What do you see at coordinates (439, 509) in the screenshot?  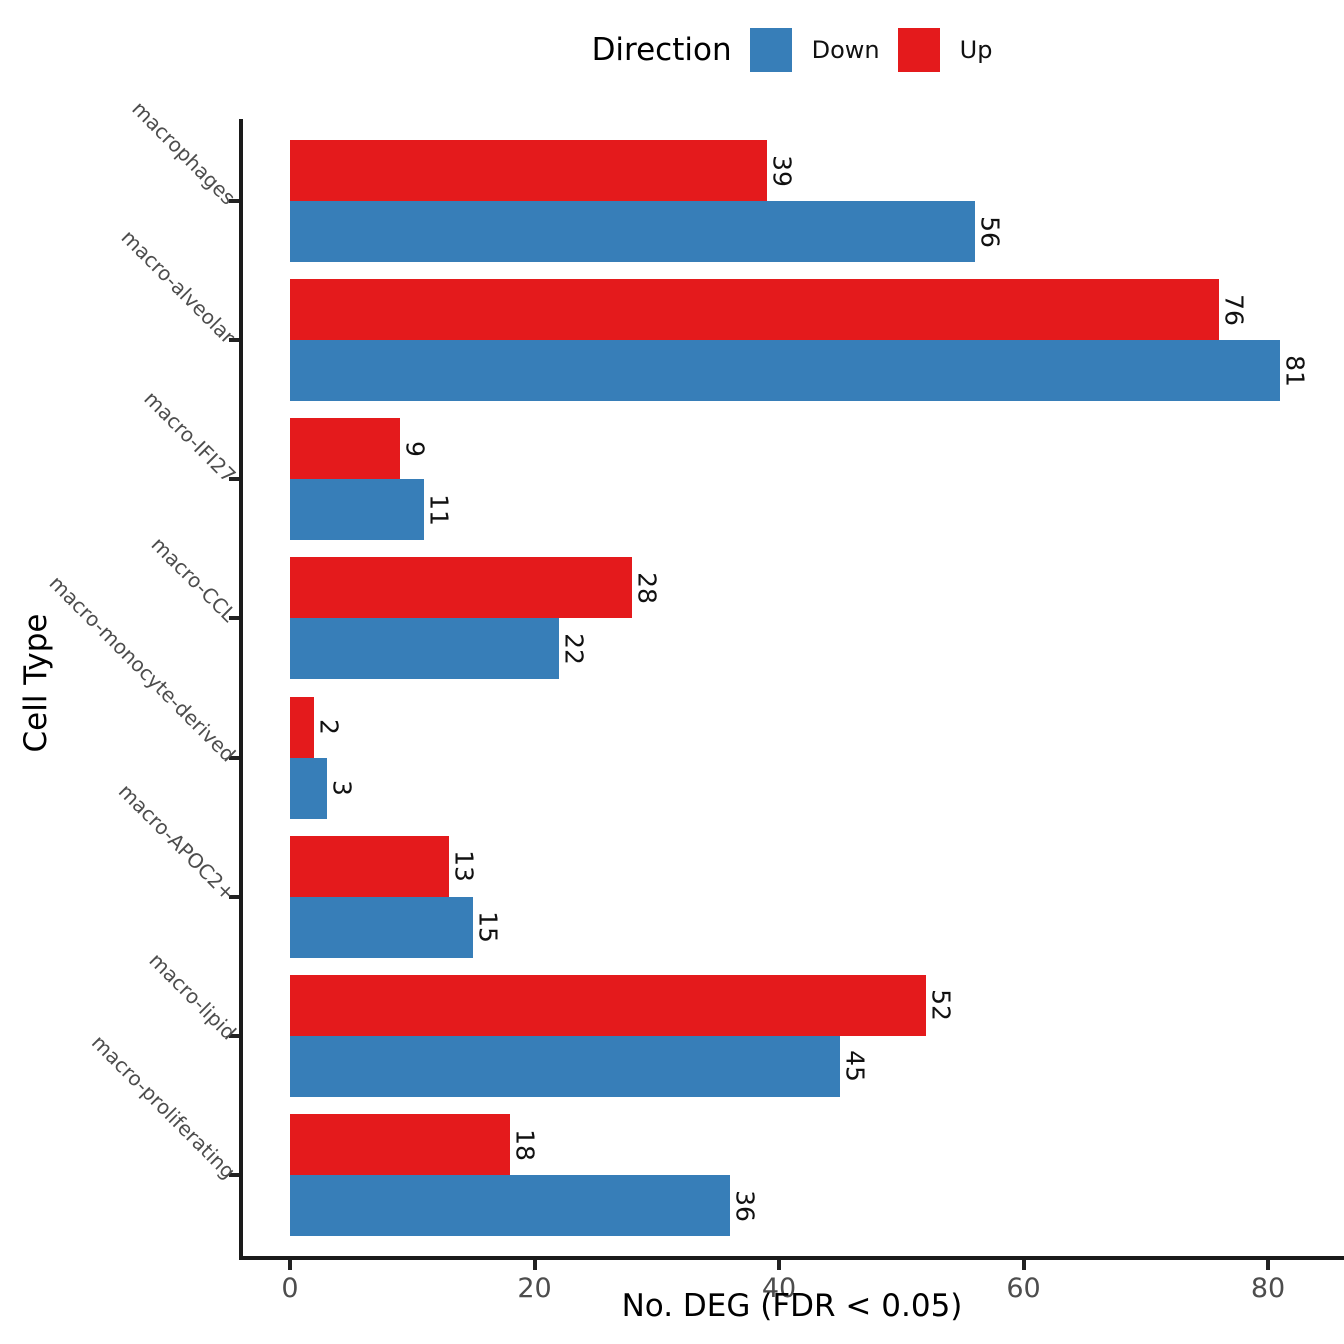 I see `bar-value-label: 11` at bounding box center [439, 509].